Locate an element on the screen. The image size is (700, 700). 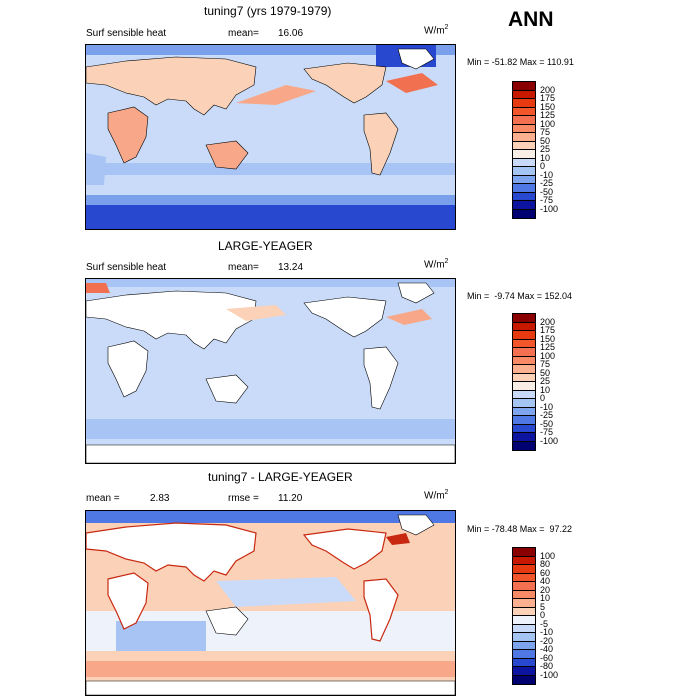
panel1-map is located at coordinates (270, 137).